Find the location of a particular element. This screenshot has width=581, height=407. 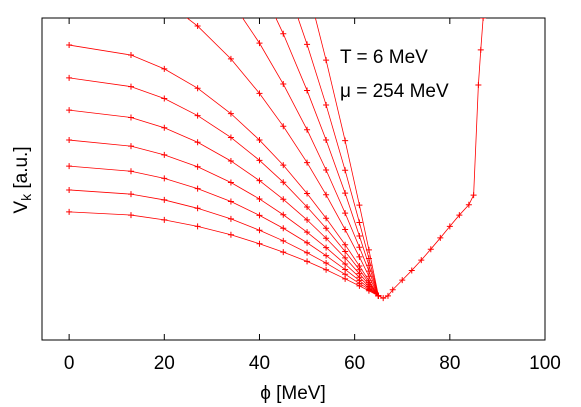

annotation: T = 6 MeV is located at coordinates (384, 57).